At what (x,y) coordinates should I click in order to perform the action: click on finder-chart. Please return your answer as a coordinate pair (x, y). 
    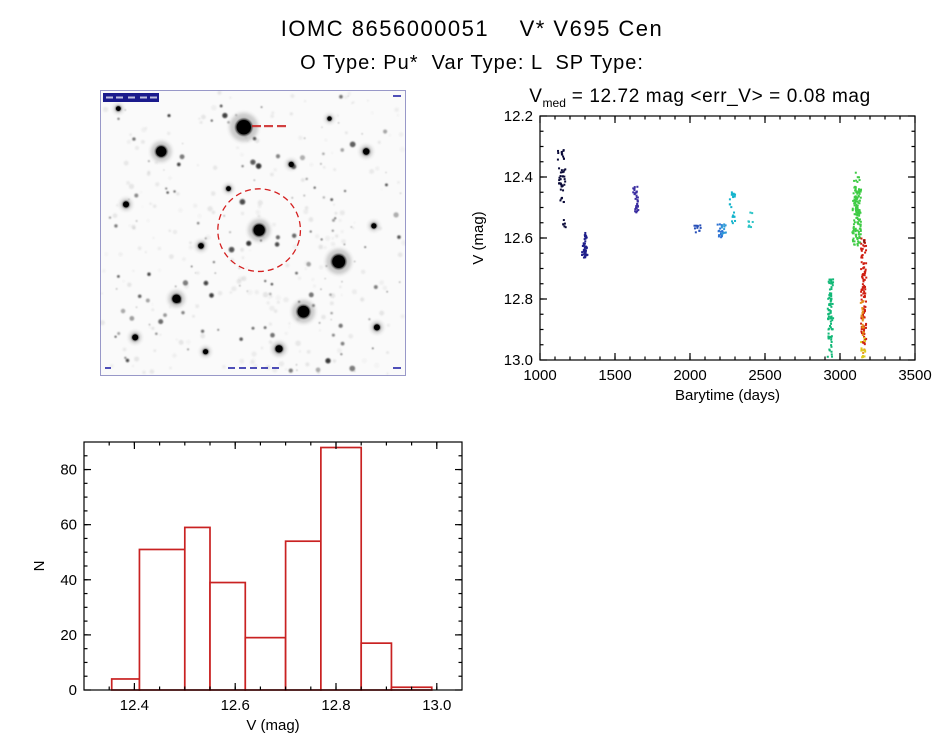
    Looking at the image, I should click on (253, 233).